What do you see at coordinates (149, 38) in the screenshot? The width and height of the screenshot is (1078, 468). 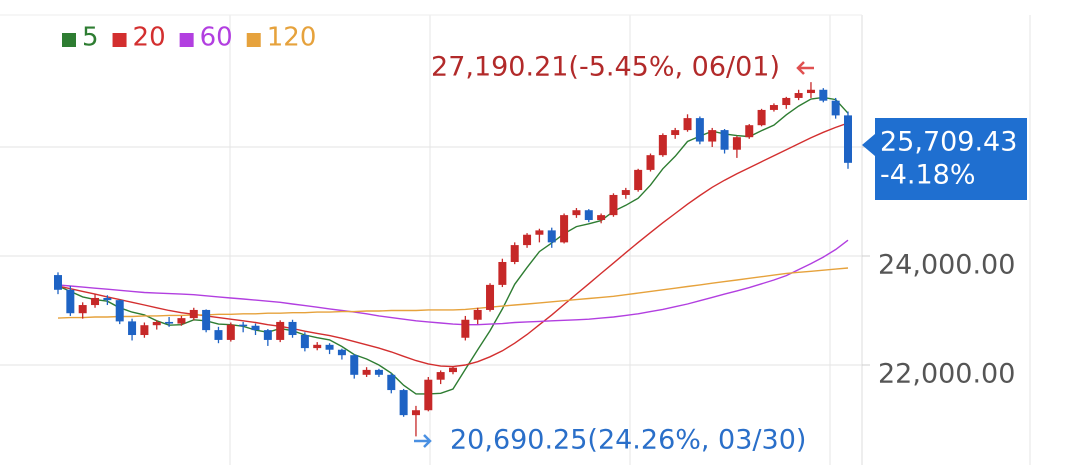 I see `legend-label: 20` at bounding box center [149, 38].